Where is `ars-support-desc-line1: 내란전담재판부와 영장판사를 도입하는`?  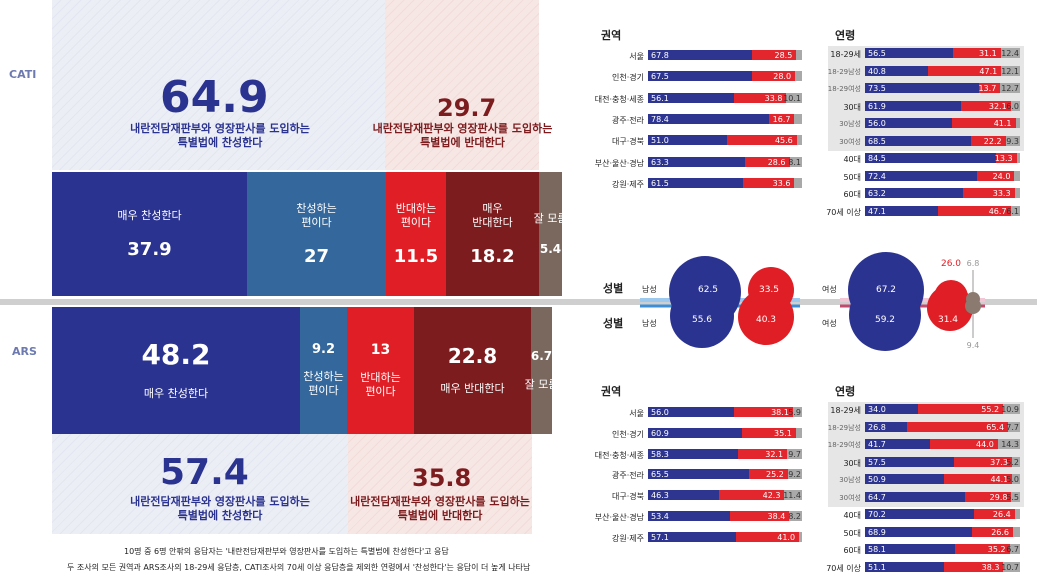 ars-support-desc-line1: 내란전담재판부와 영장판사를 도입하는 is located at coordinates (220, 501).